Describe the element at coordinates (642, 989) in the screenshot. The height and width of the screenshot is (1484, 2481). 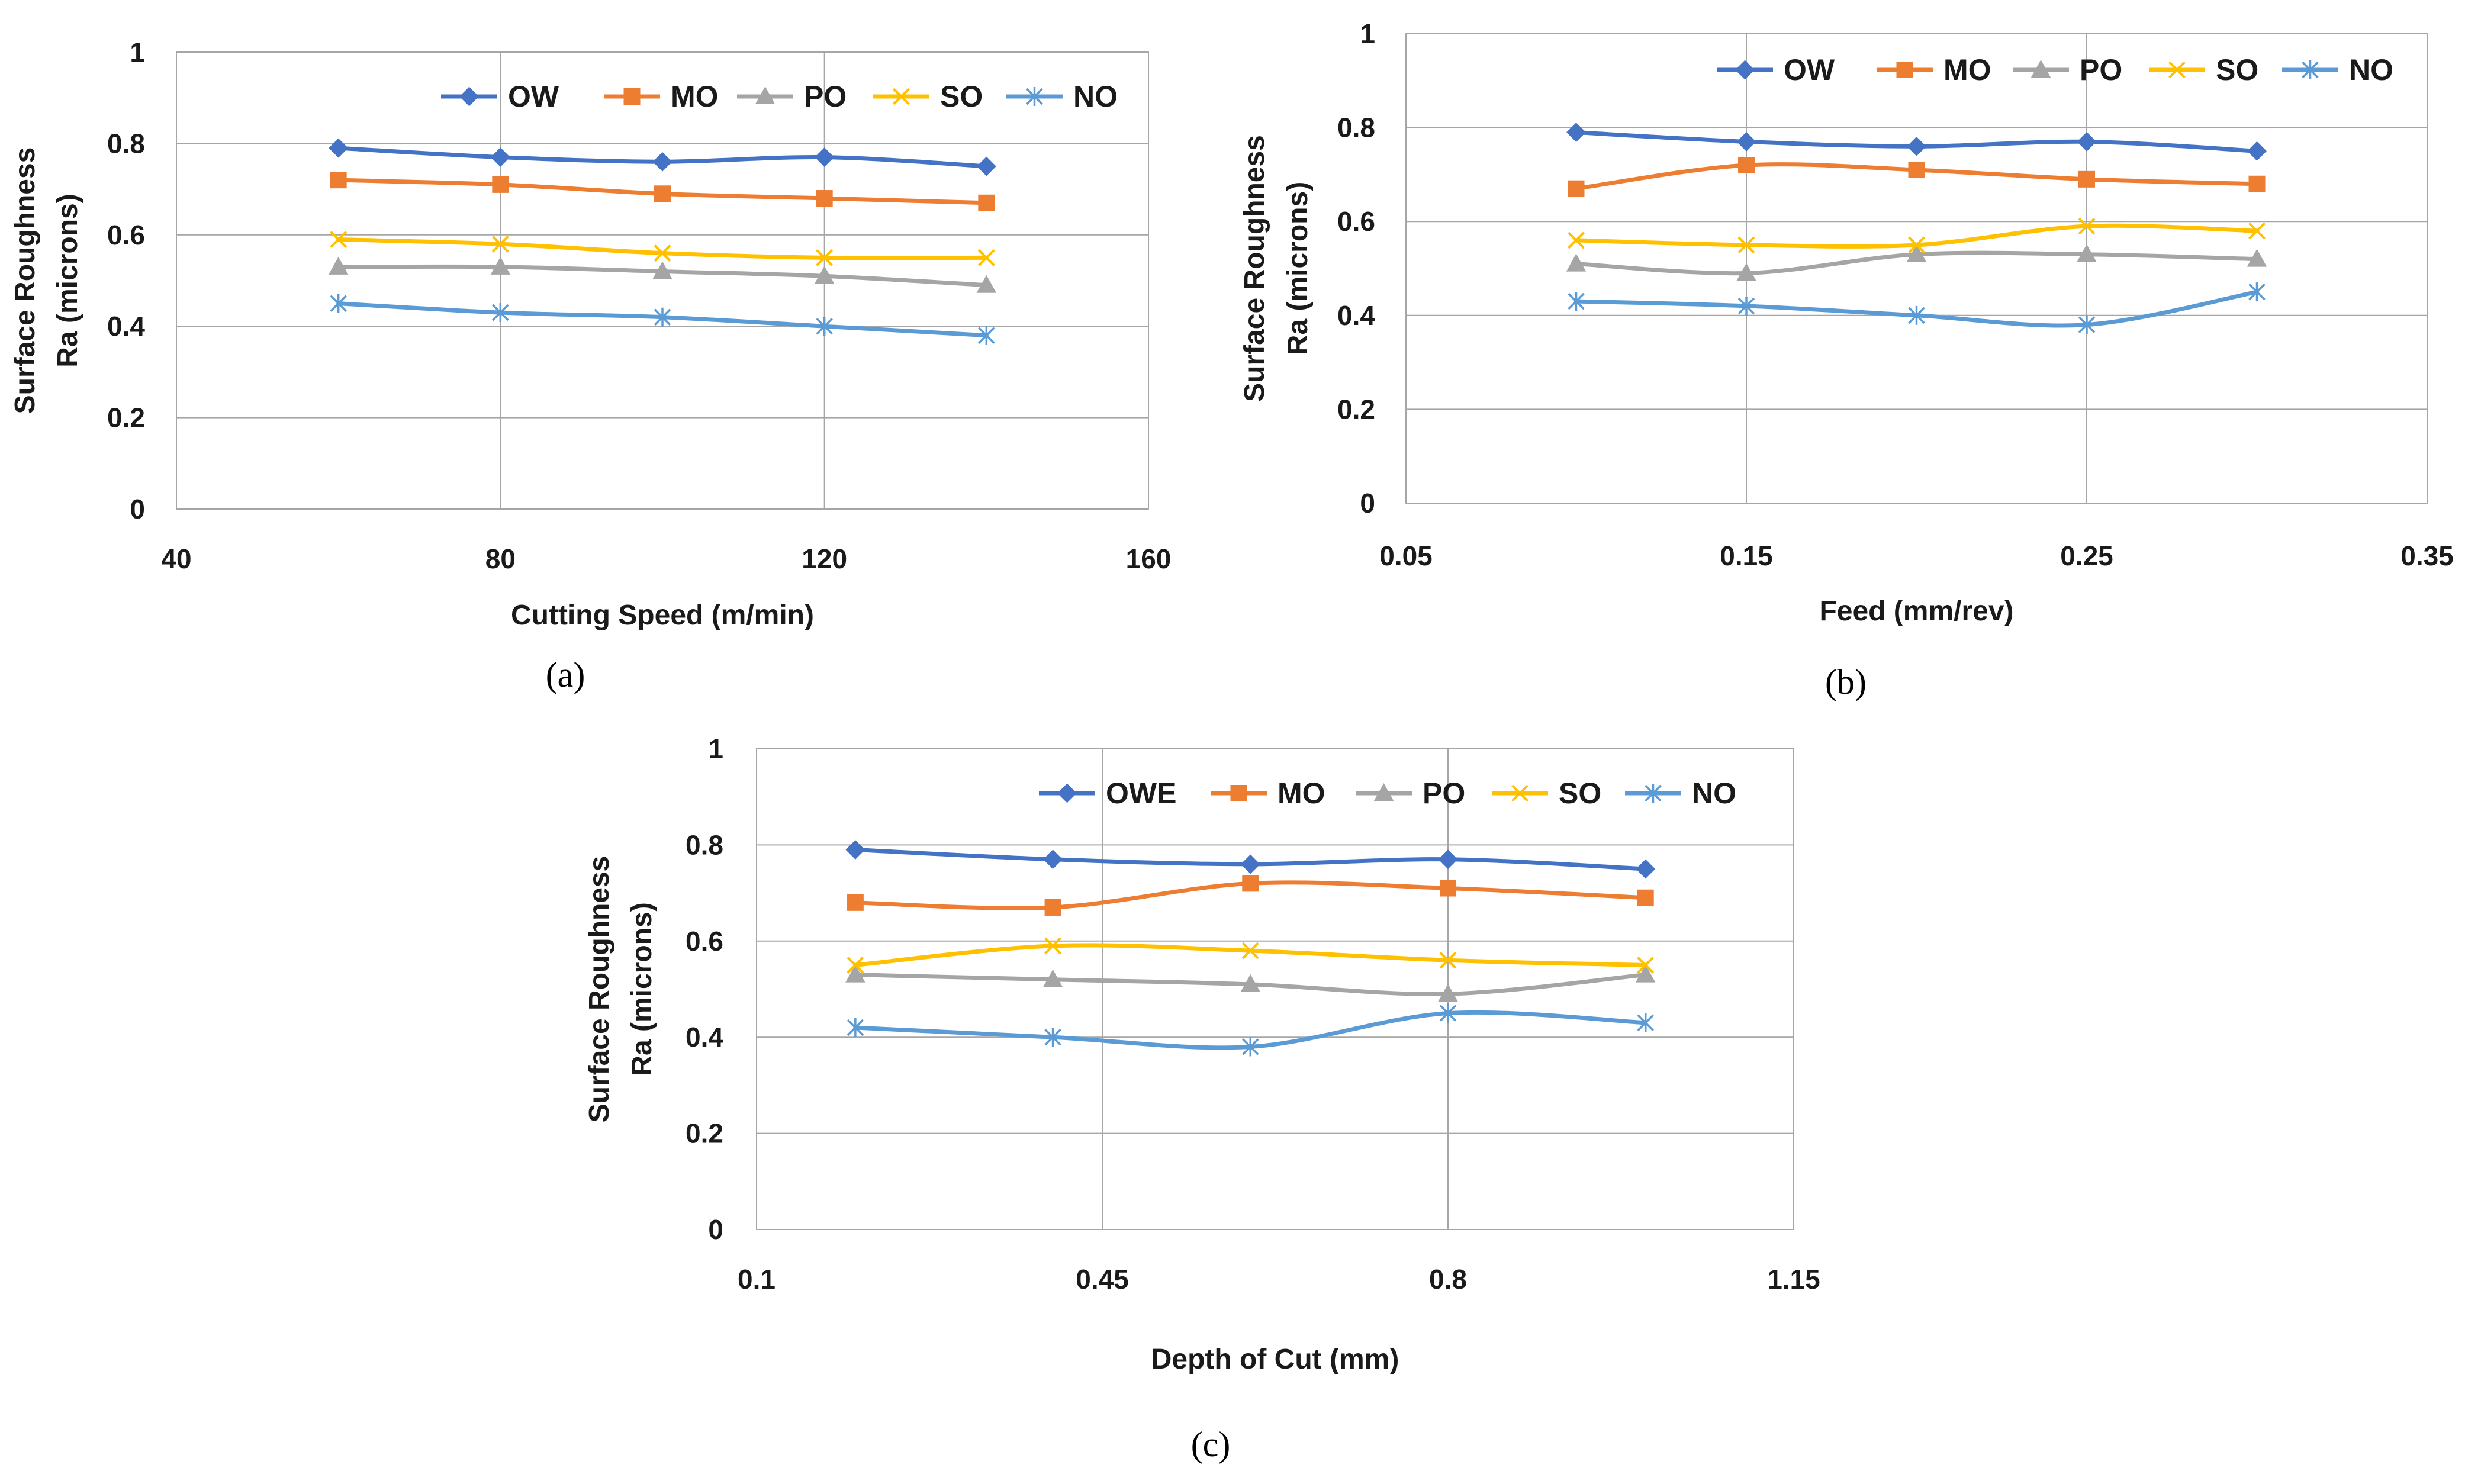
I see `y-axis-title-line2: Ra (microns)` at that location.